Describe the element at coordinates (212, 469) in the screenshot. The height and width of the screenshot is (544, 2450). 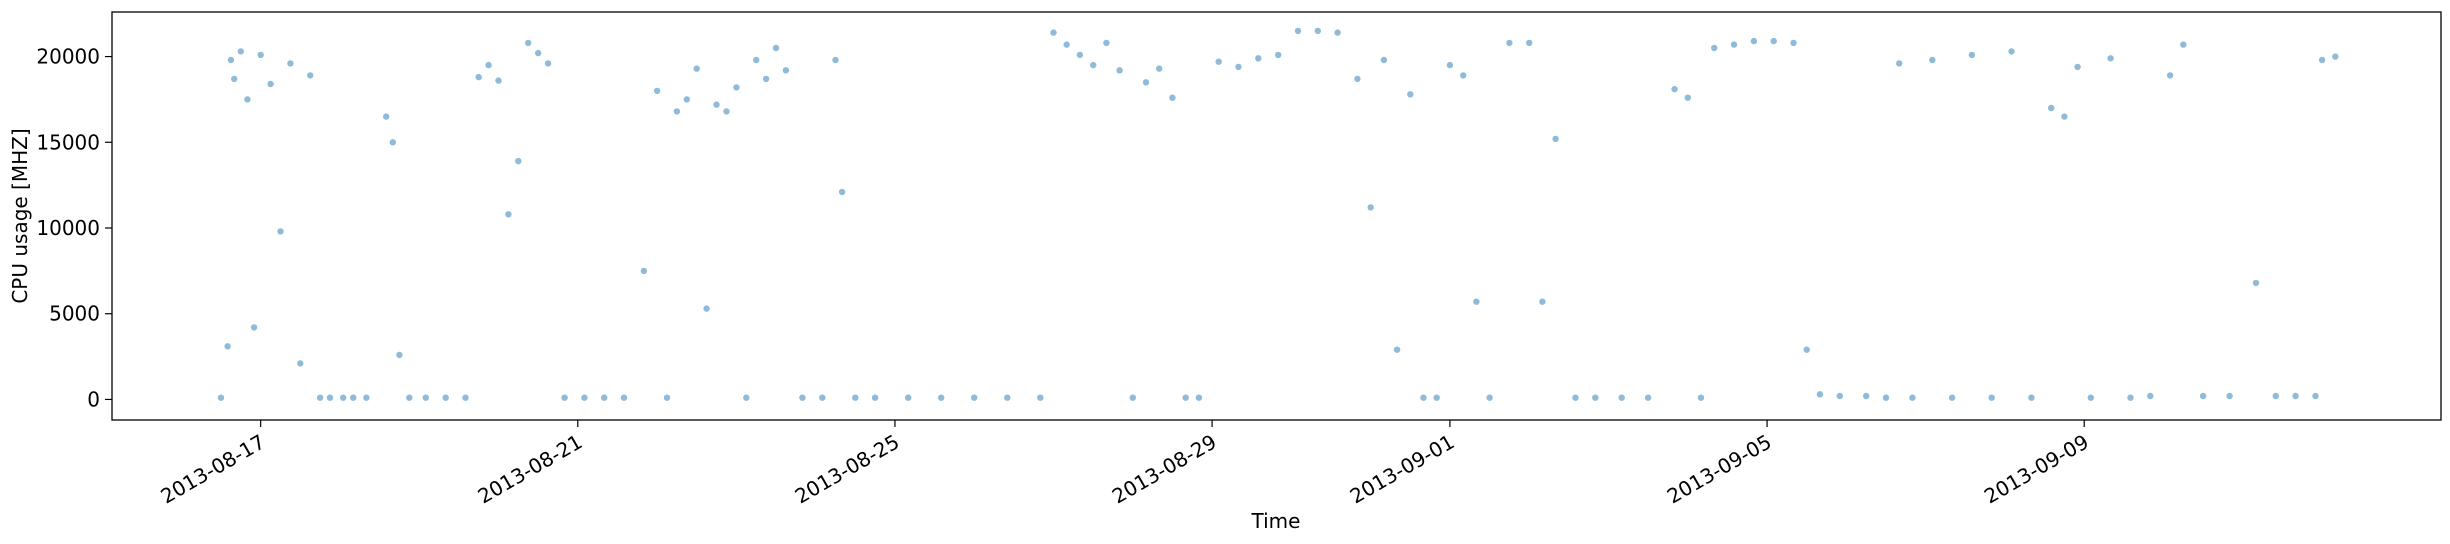
I see `x-tick-label: 2013-08-17` at that location.